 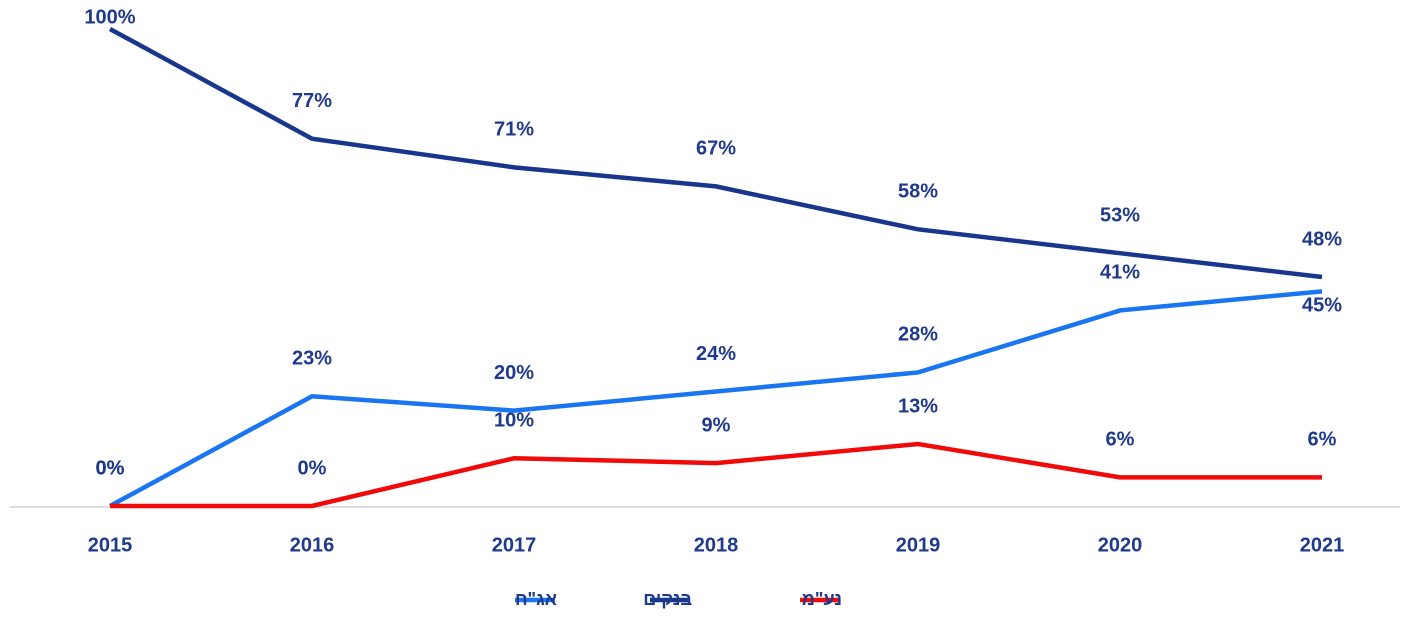 What do you see at coordinates (312, 545) in the screenshot?
I see `x-tick-label: 2016` at bounding box center [312, 545].